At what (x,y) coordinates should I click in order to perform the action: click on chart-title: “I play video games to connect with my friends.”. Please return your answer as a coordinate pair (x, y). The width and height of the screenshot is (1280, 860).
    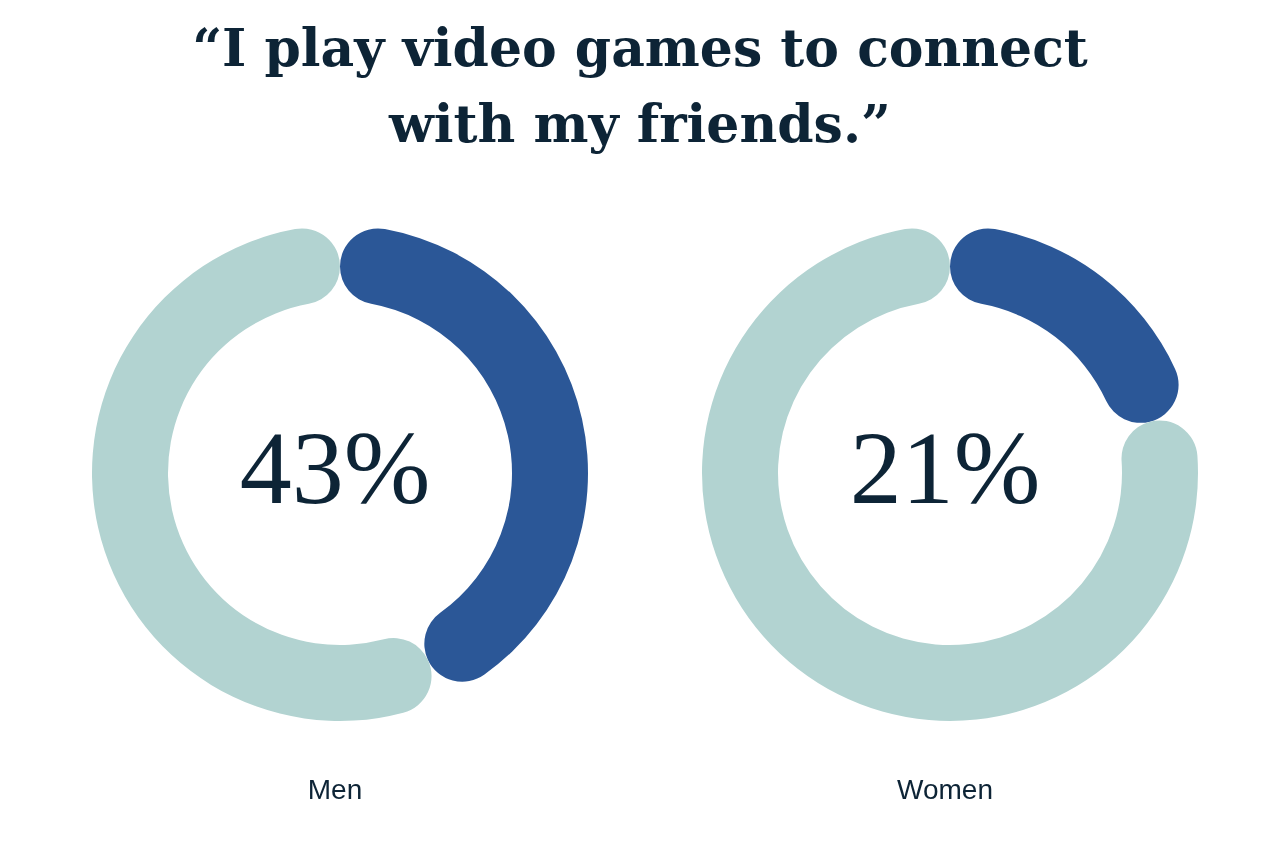
    Looking at the image, I should click on (640, 86).